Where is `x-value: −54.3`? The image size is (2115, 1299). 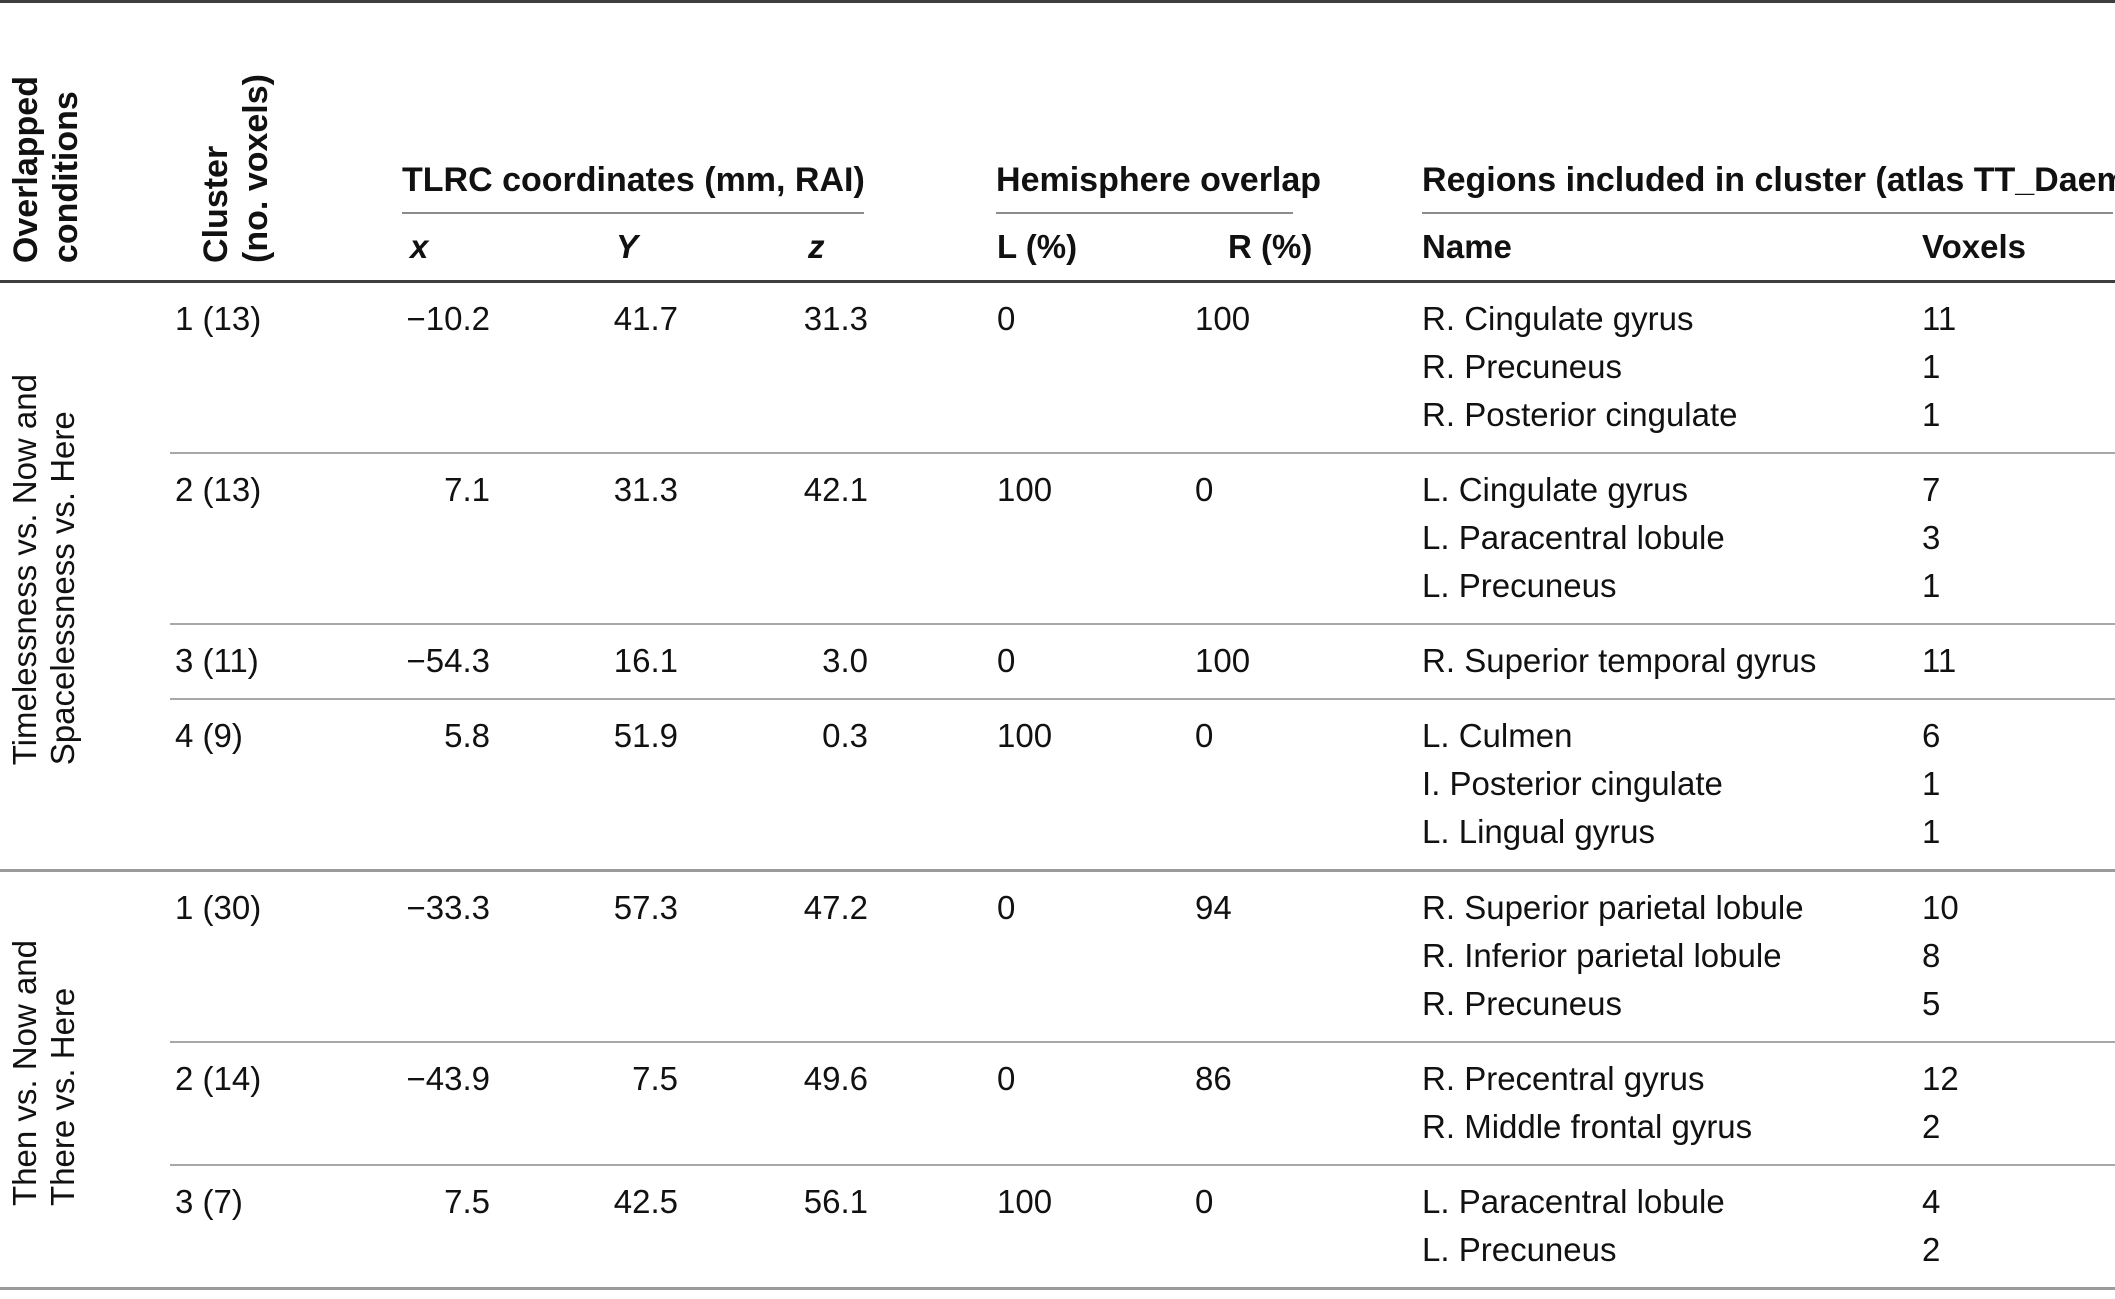
x-value: −54.3 is located at coordinates (505, 661).